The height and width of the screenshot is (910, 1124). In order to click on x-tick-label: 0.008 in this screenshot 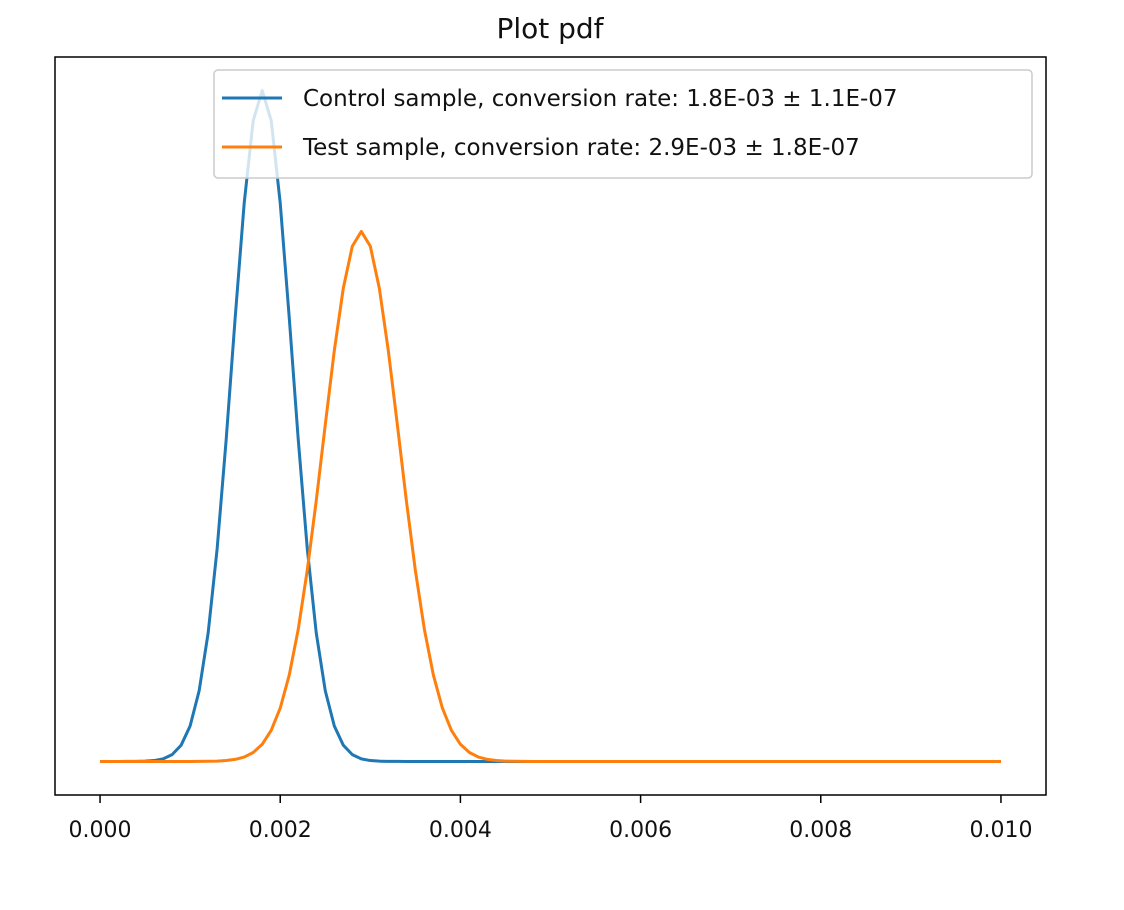, I will do `click(820, 830)`.